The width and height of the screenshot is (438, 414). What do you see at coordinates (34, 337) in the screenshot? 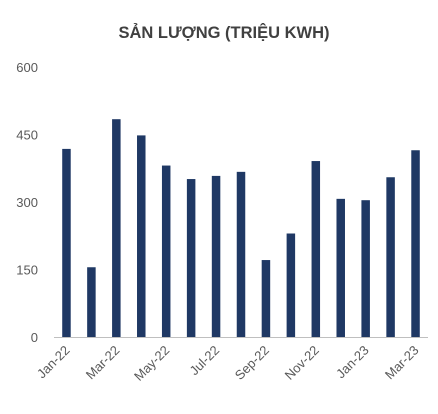
I see `y-tick-label: 0` at bounding box center [34, 337].